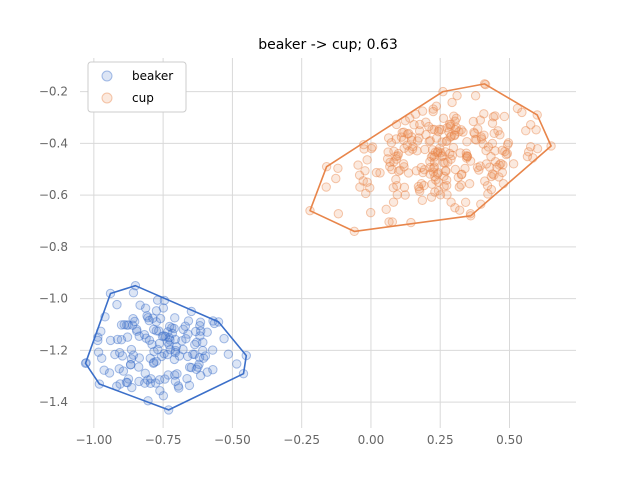  What do you see at coordinates (152, 76) in the screenshot?
I see `legend-label-beaker: beaker` at bounding box center [152, 76].